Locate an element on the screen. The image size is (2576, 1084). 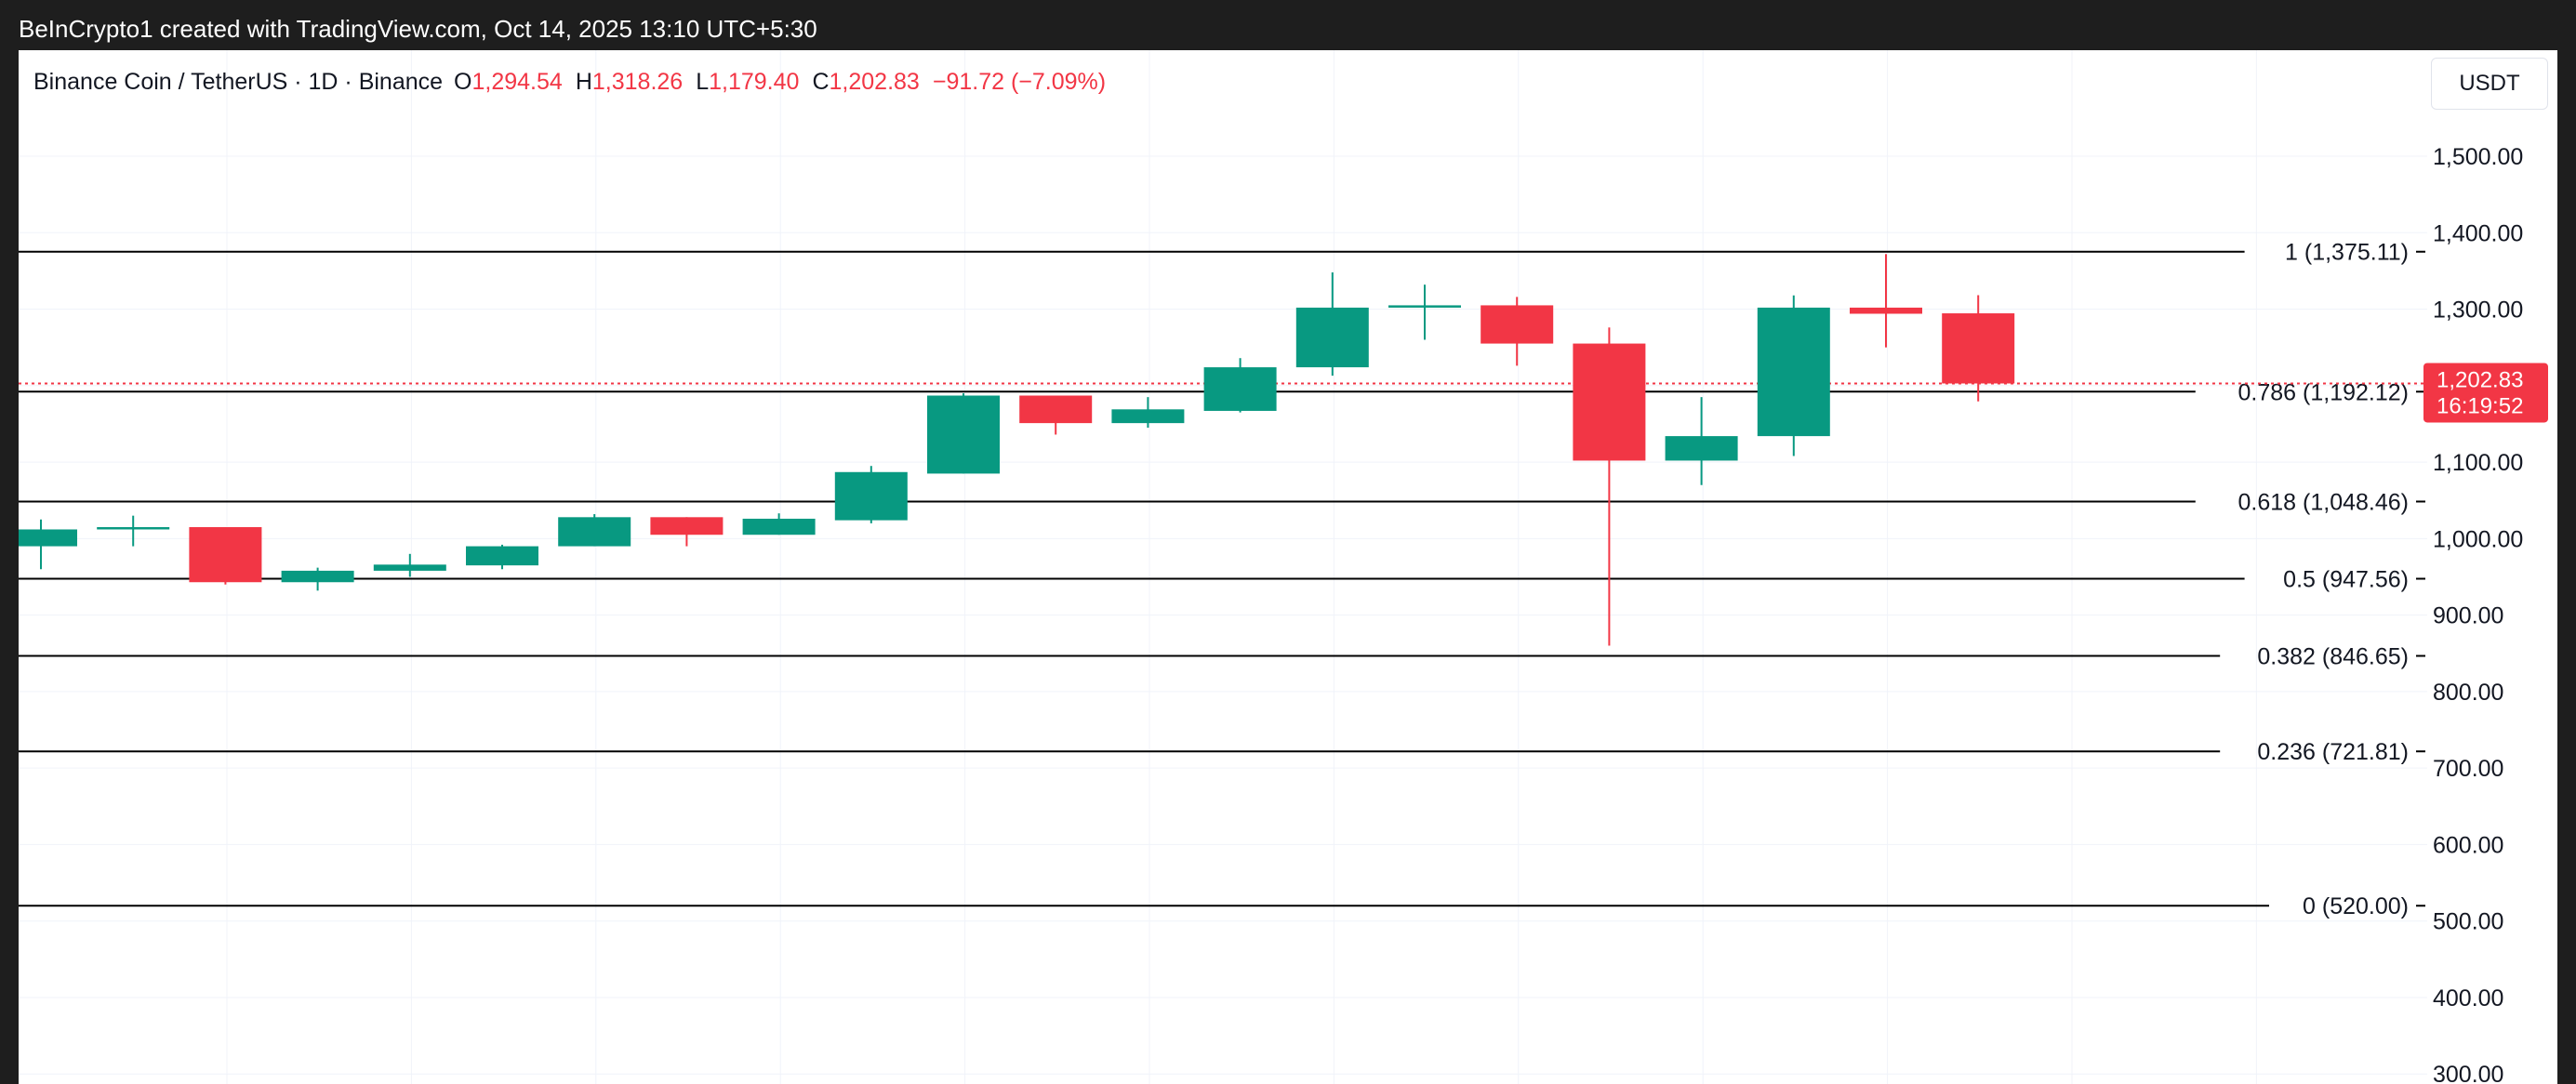
fib-label: 0.236 (721.81) is located at coordinates (2333, 752).